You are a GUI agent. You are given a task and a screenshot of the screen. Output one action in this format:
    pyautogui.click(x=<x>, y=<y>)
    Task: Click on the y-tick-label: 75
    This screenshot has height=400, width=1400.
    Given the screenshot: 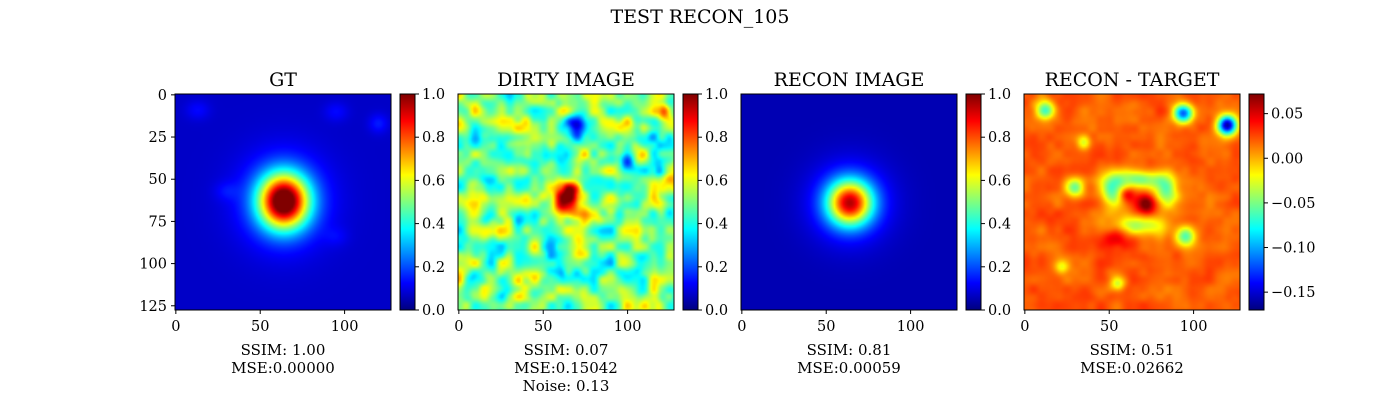 What is the action you would take?
    pyautogui.click(x=158, y=222)
    